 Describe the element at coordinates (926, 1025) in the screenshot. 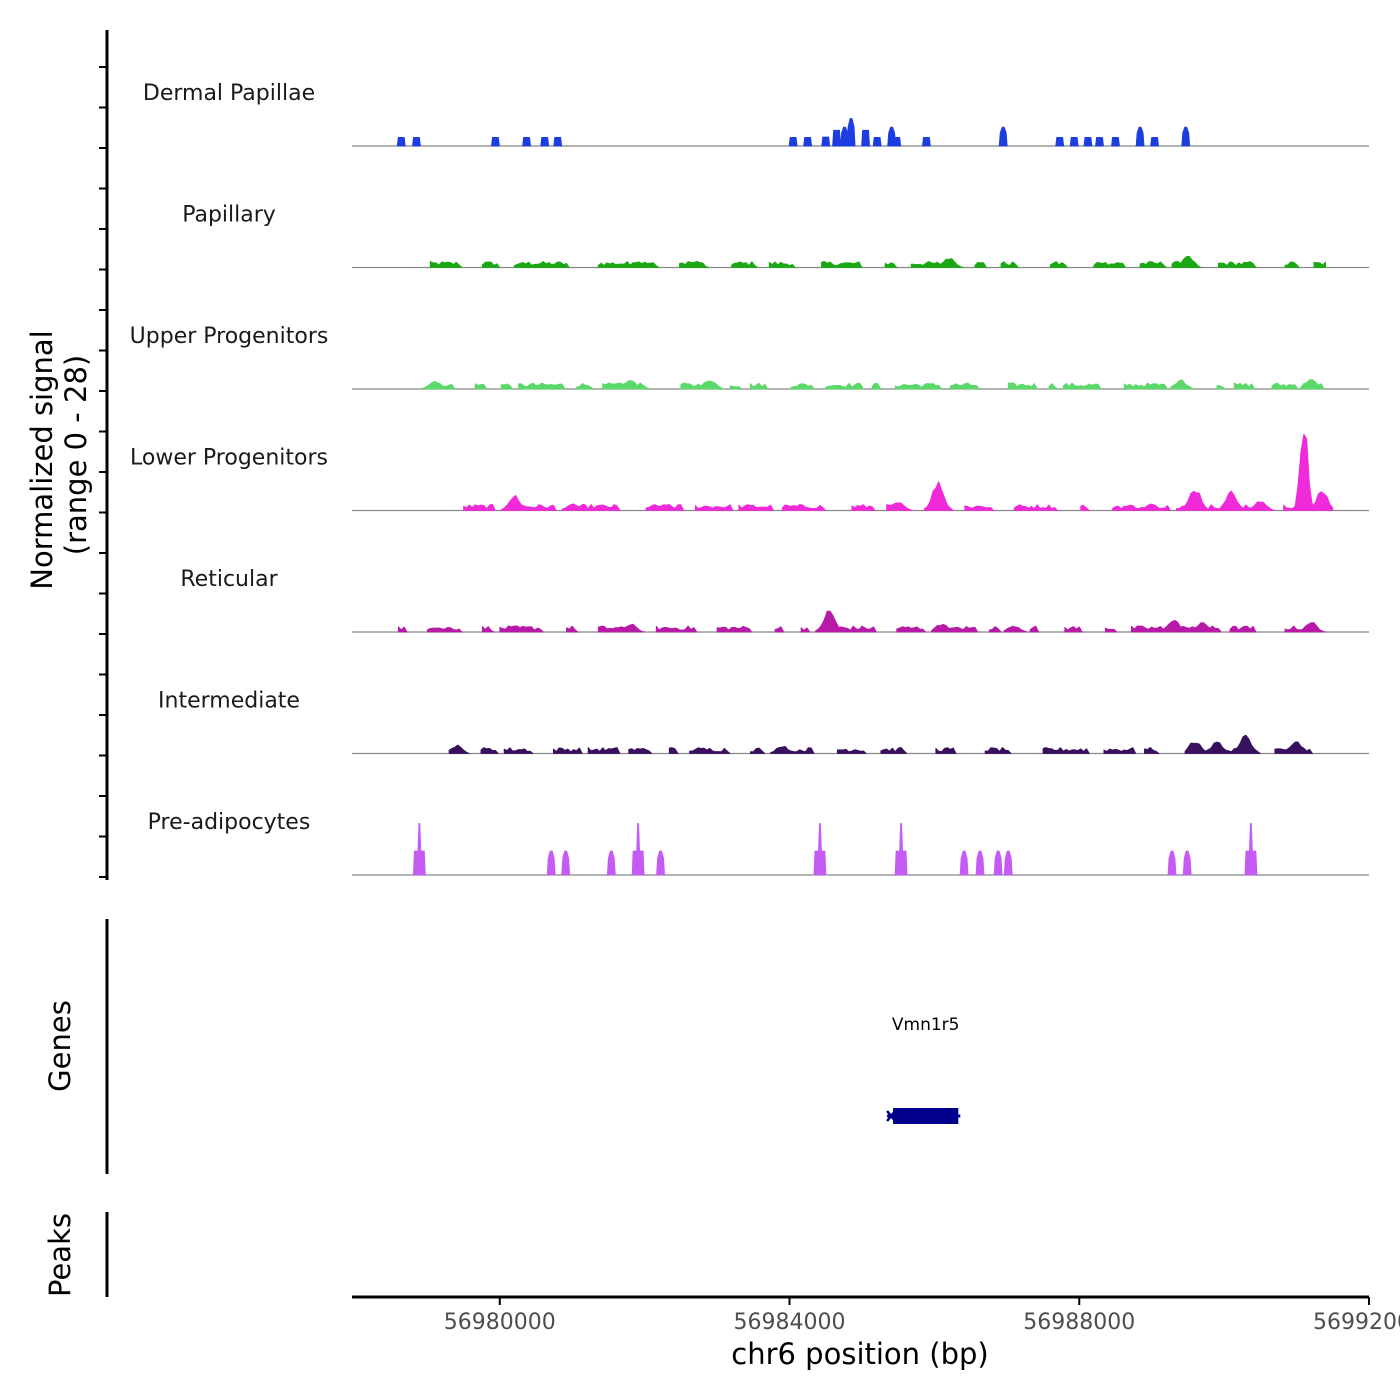

I see `gene-name-label: Vmn1r5` at that location.